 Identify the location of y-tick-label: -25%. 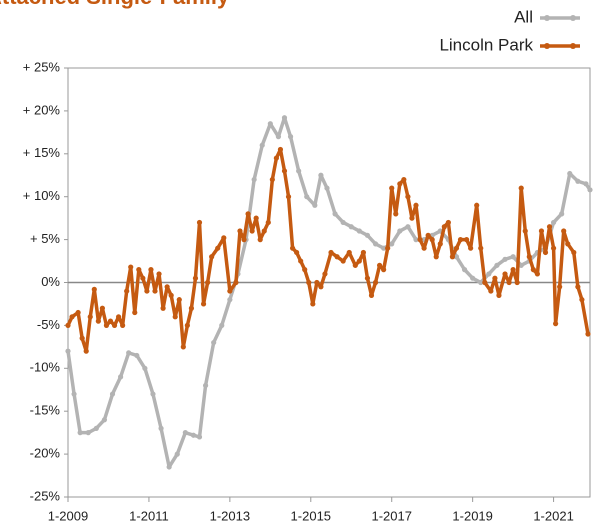
(45, 495).